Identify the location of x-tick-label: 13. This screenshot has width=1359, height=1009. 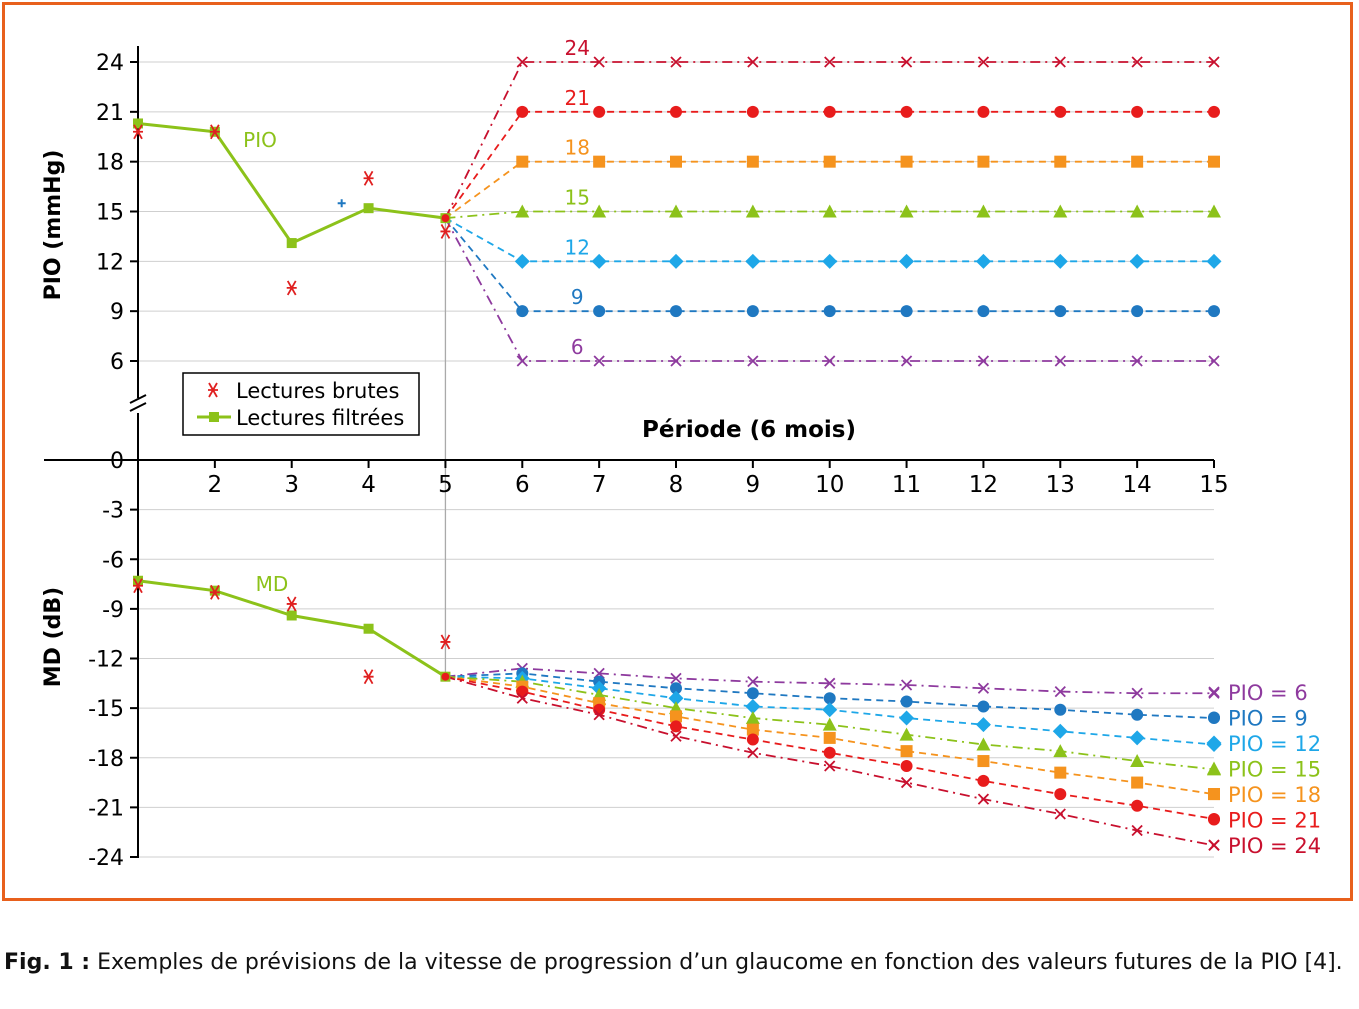
(1060, 485).